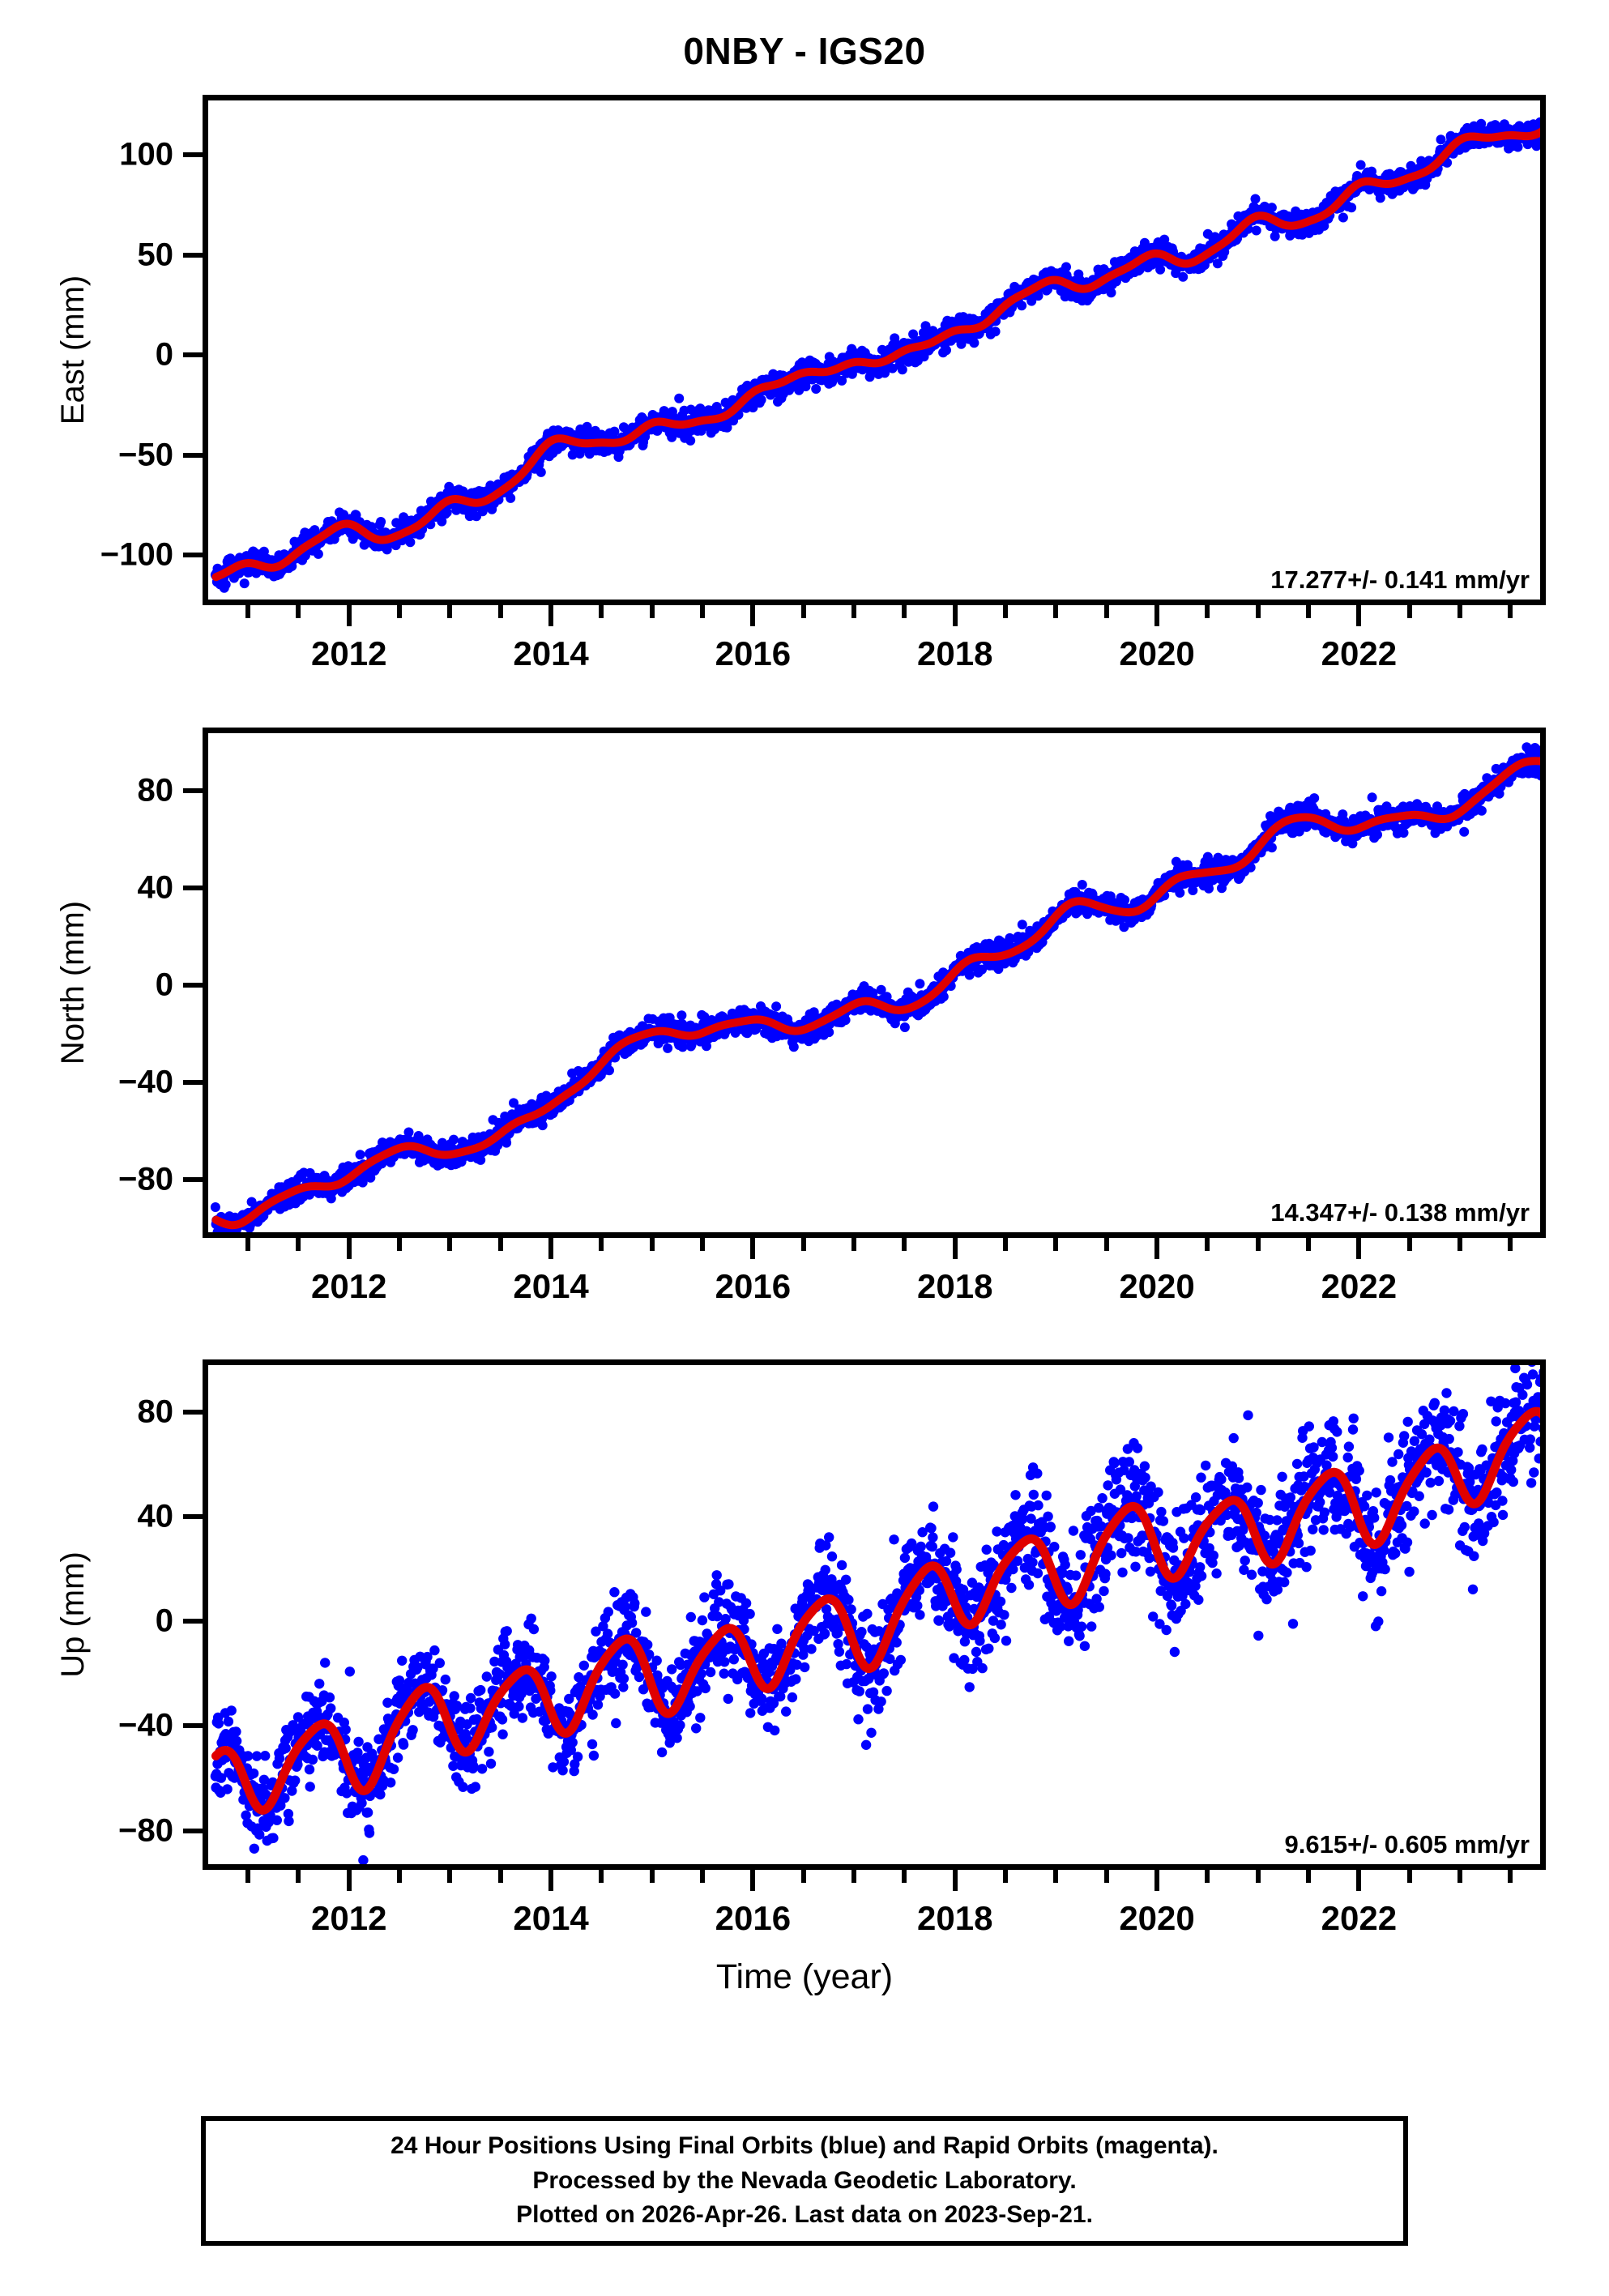 The height and width of the screenshot is (2296, 1609). I want to click on ytick-label-north-2: 0, so click(164, 985).